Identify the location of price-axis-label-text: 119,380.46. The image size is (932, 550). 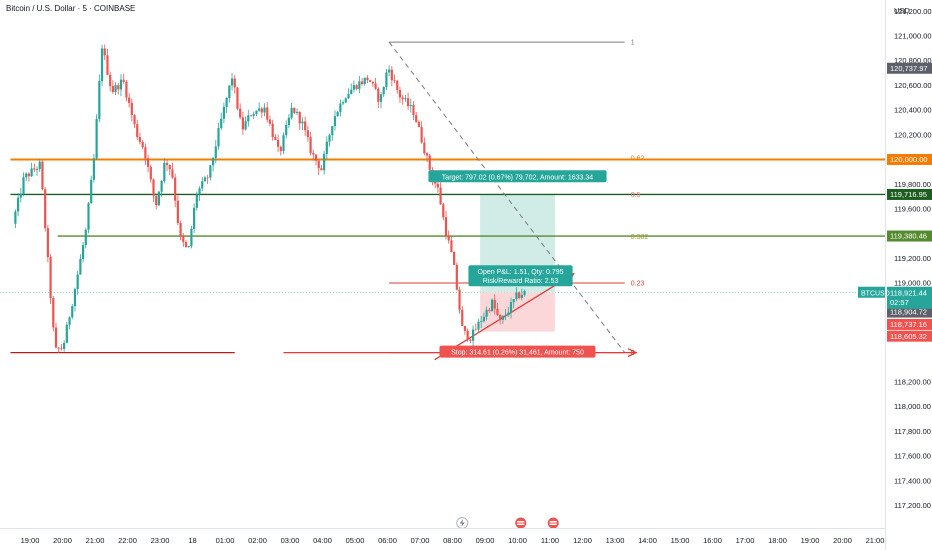
(908, 236).